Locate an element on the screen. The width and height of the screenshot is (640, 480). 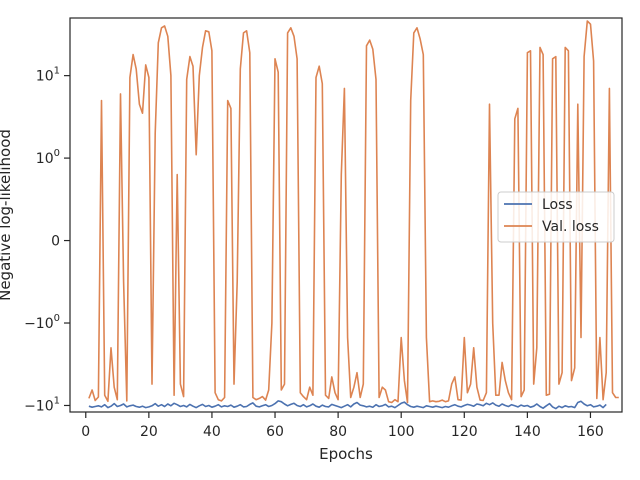
x-tick-label: 60 is located at coordinates (275, 432).